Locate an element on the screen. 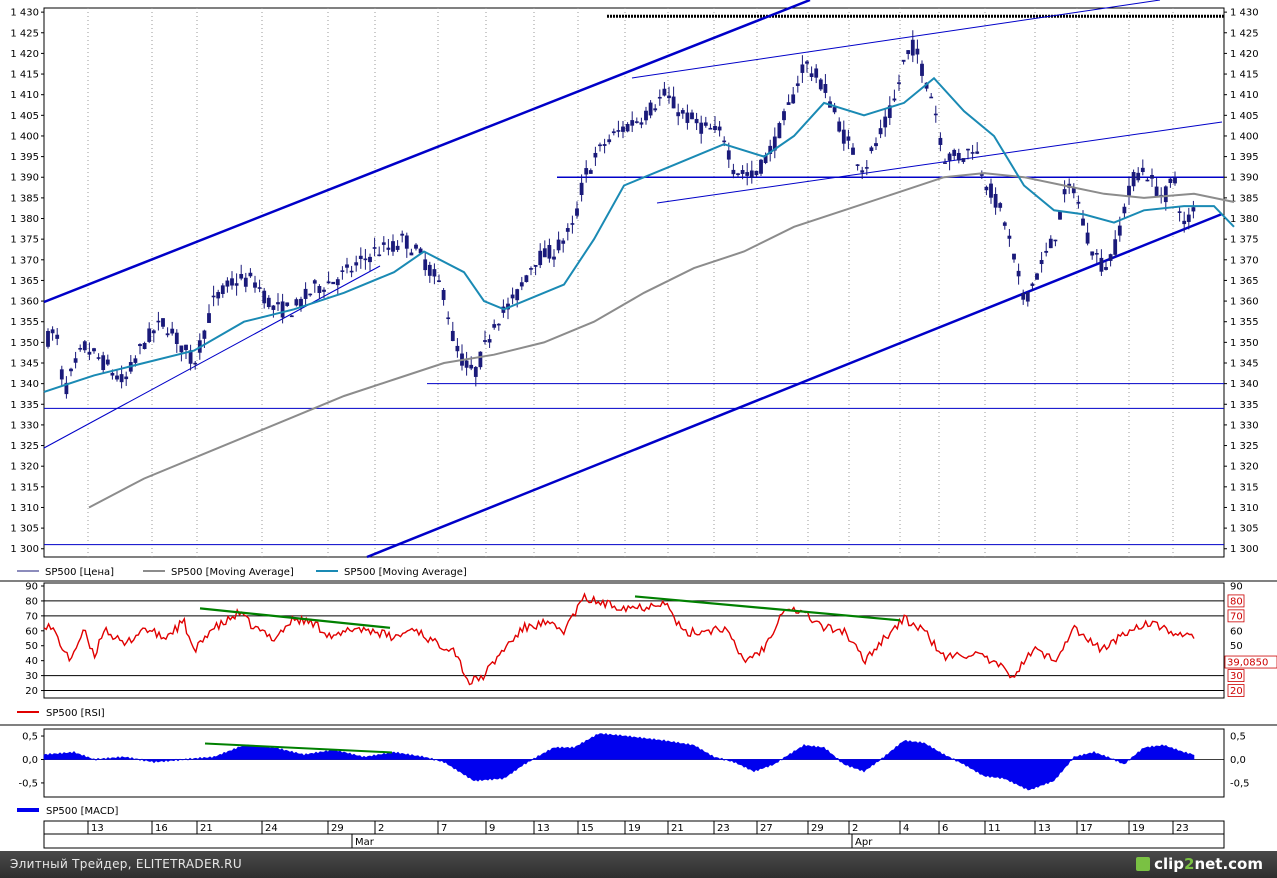 The image size is (1277, 878). x-axis-day-label: 2 is located at coordinates (381, 828).